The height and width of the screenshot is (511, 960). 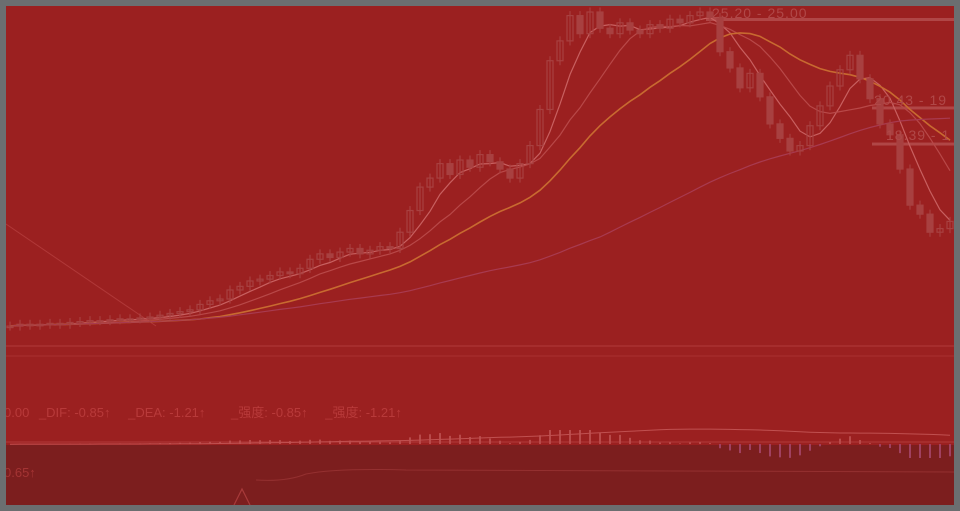 I want to click on lower-indicator-panel, so click(x=480, y=475).